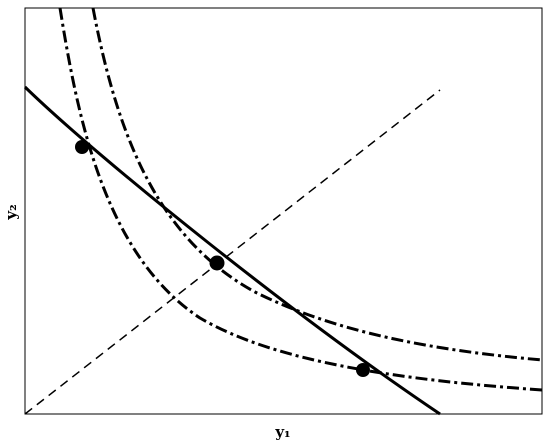 This screenshot has height=445, width=550. Describe the element at coordinates (11, 212) in the screenshot. I see `y-axis-label: y₂` at that location.